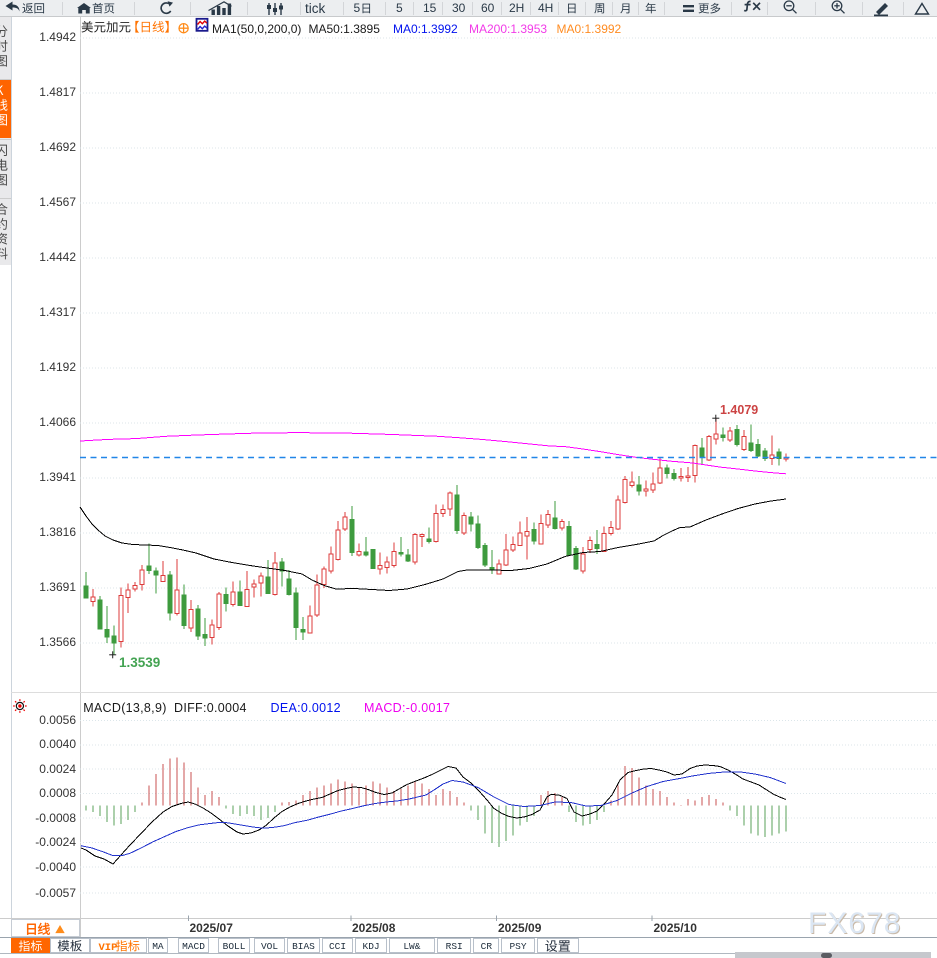  Describe the element at coordinates (139, 662) in the screenshot. I see `svg-text: 1.3539` at that location.